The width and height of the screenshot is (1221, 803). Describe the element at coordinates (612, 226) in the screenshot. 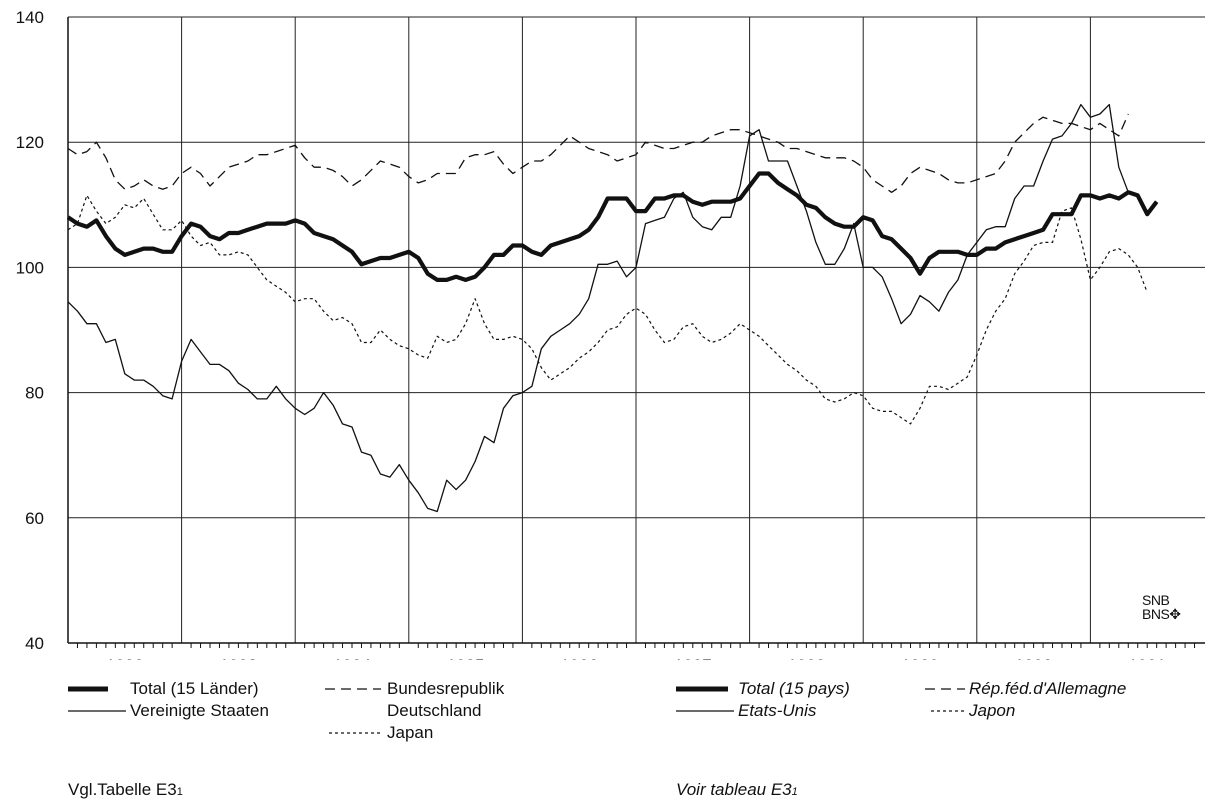

I see `series-line-bold` at that location.